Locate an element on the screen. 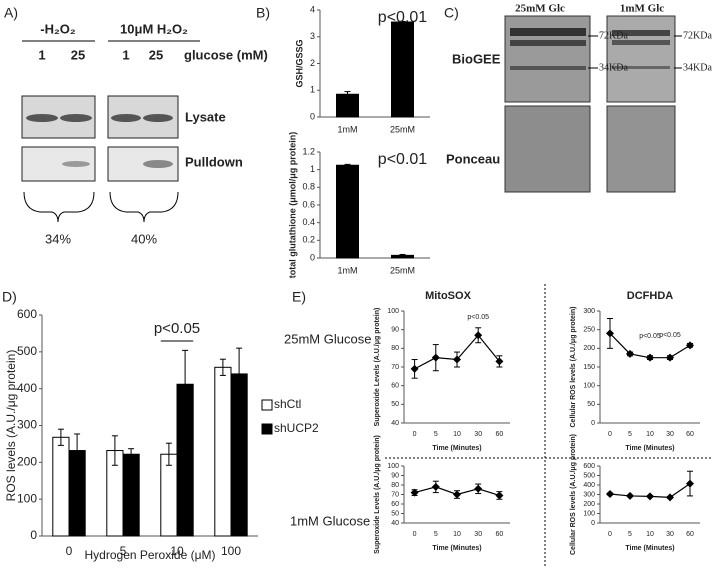 The height and width of the screenshot is (568, 713). panel-label: C) is located at coordinates (451, 13).